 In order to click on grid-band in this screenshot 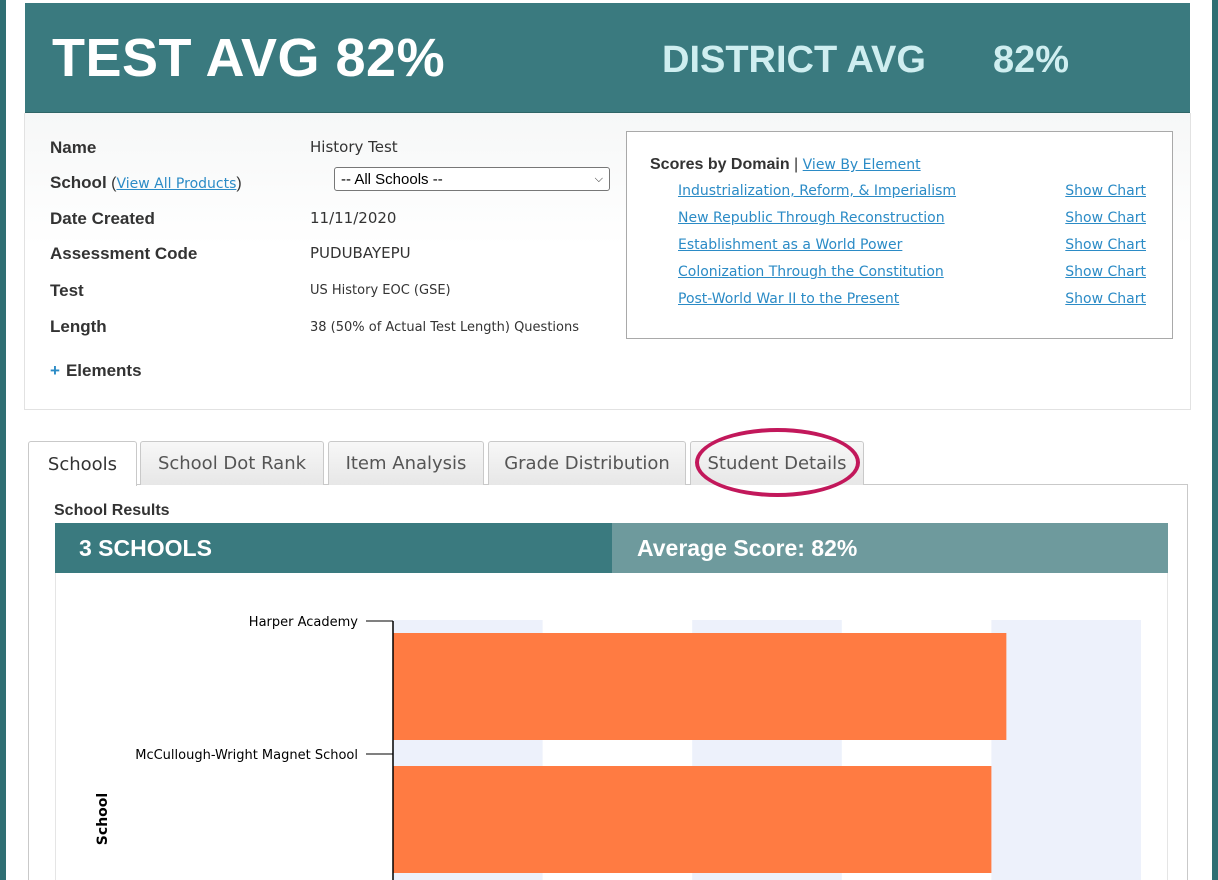, I will do `click(1066, 750)`.